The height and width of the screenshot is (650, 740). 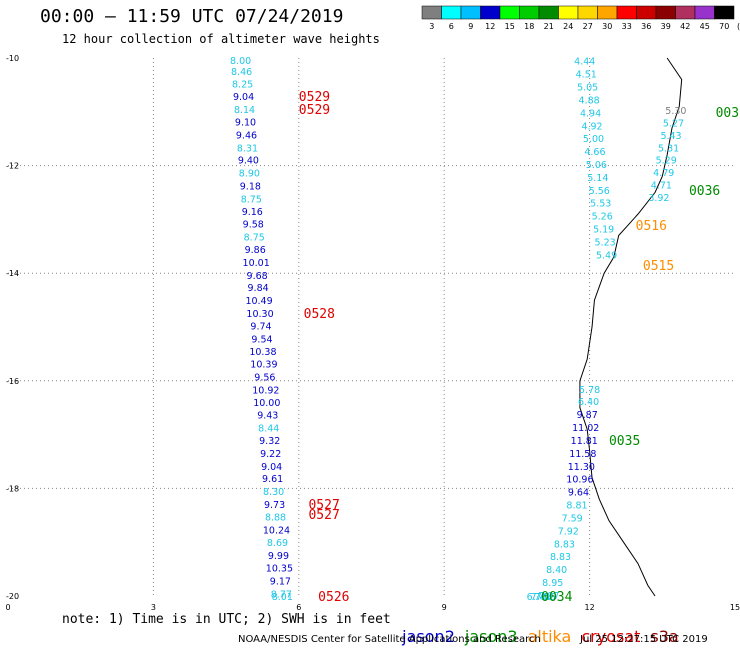 What do you see at coordinates (556, 570) in the screenshot?
I see `wave-value-south: 8.40` at bounding box center [556, 570].